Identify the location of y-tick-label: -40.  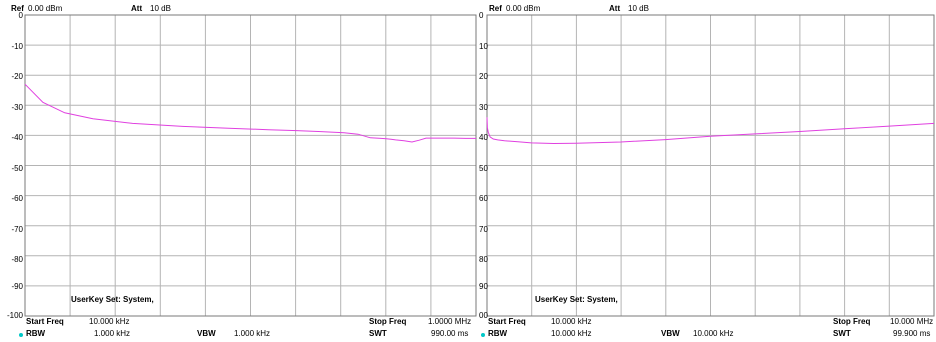
(17, 137).